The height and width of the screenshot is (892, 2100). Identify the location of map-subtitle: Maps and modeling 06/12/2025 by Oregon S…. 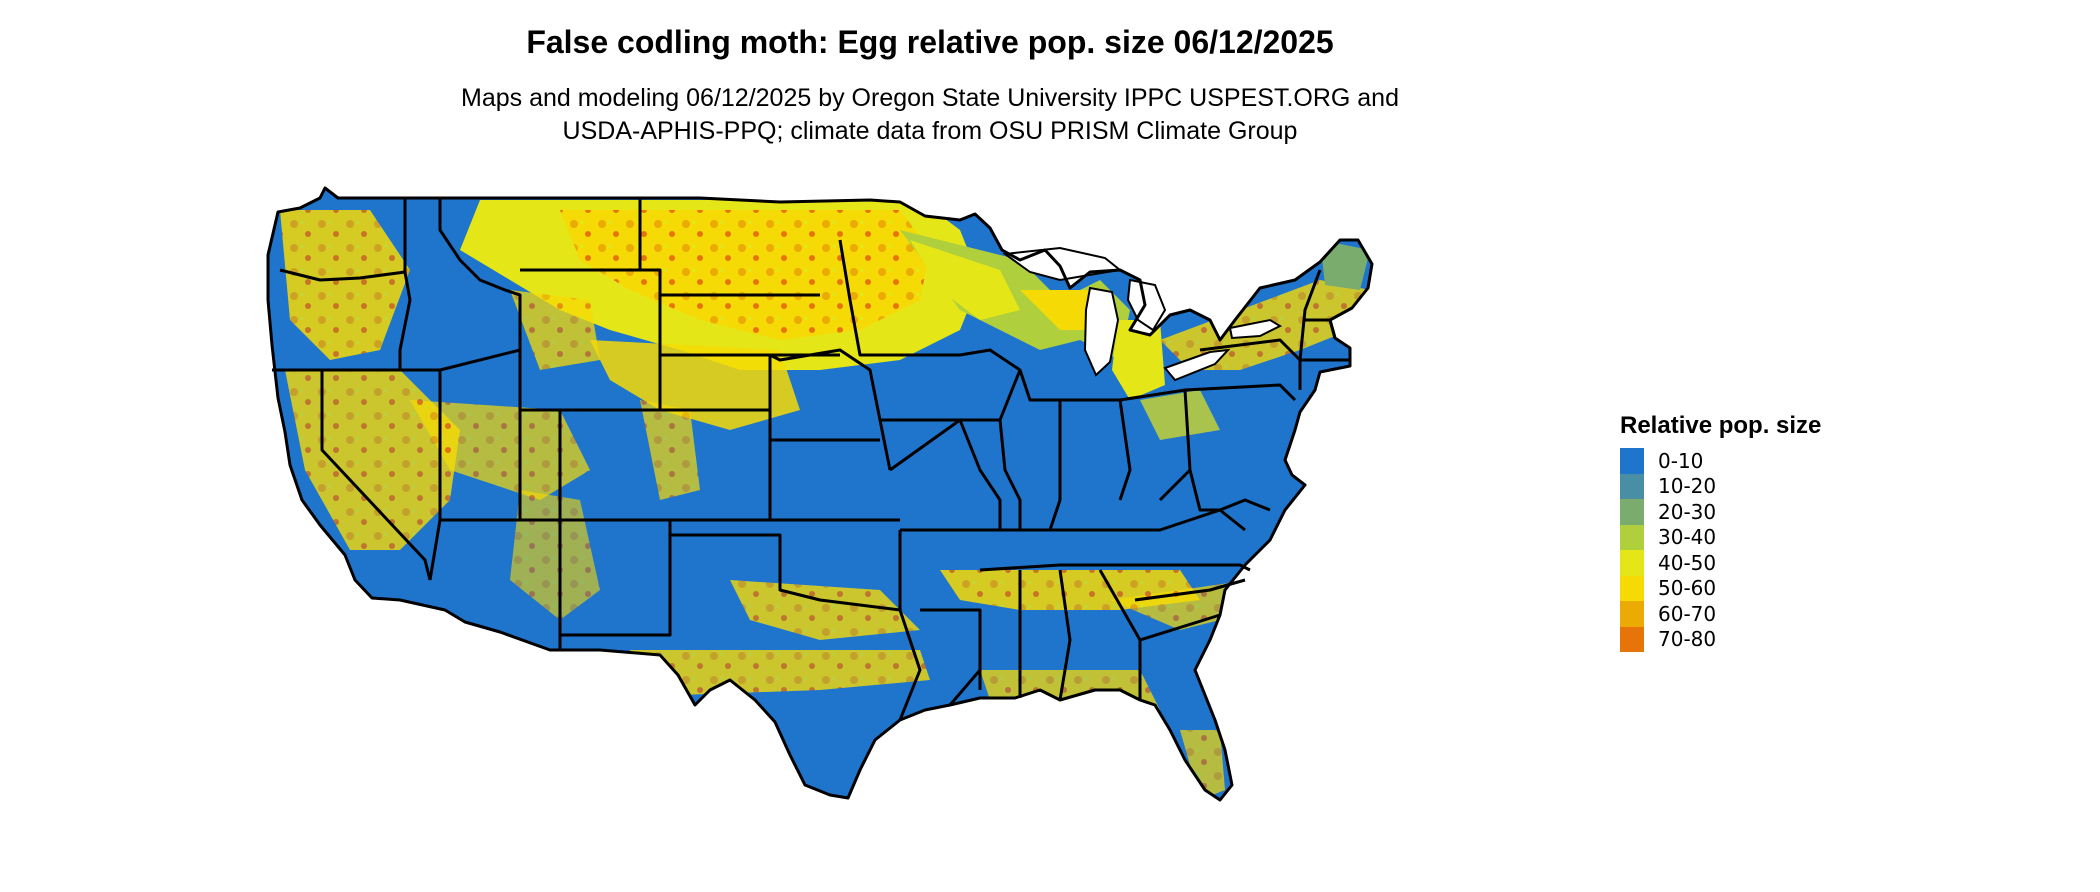
(930, 115).